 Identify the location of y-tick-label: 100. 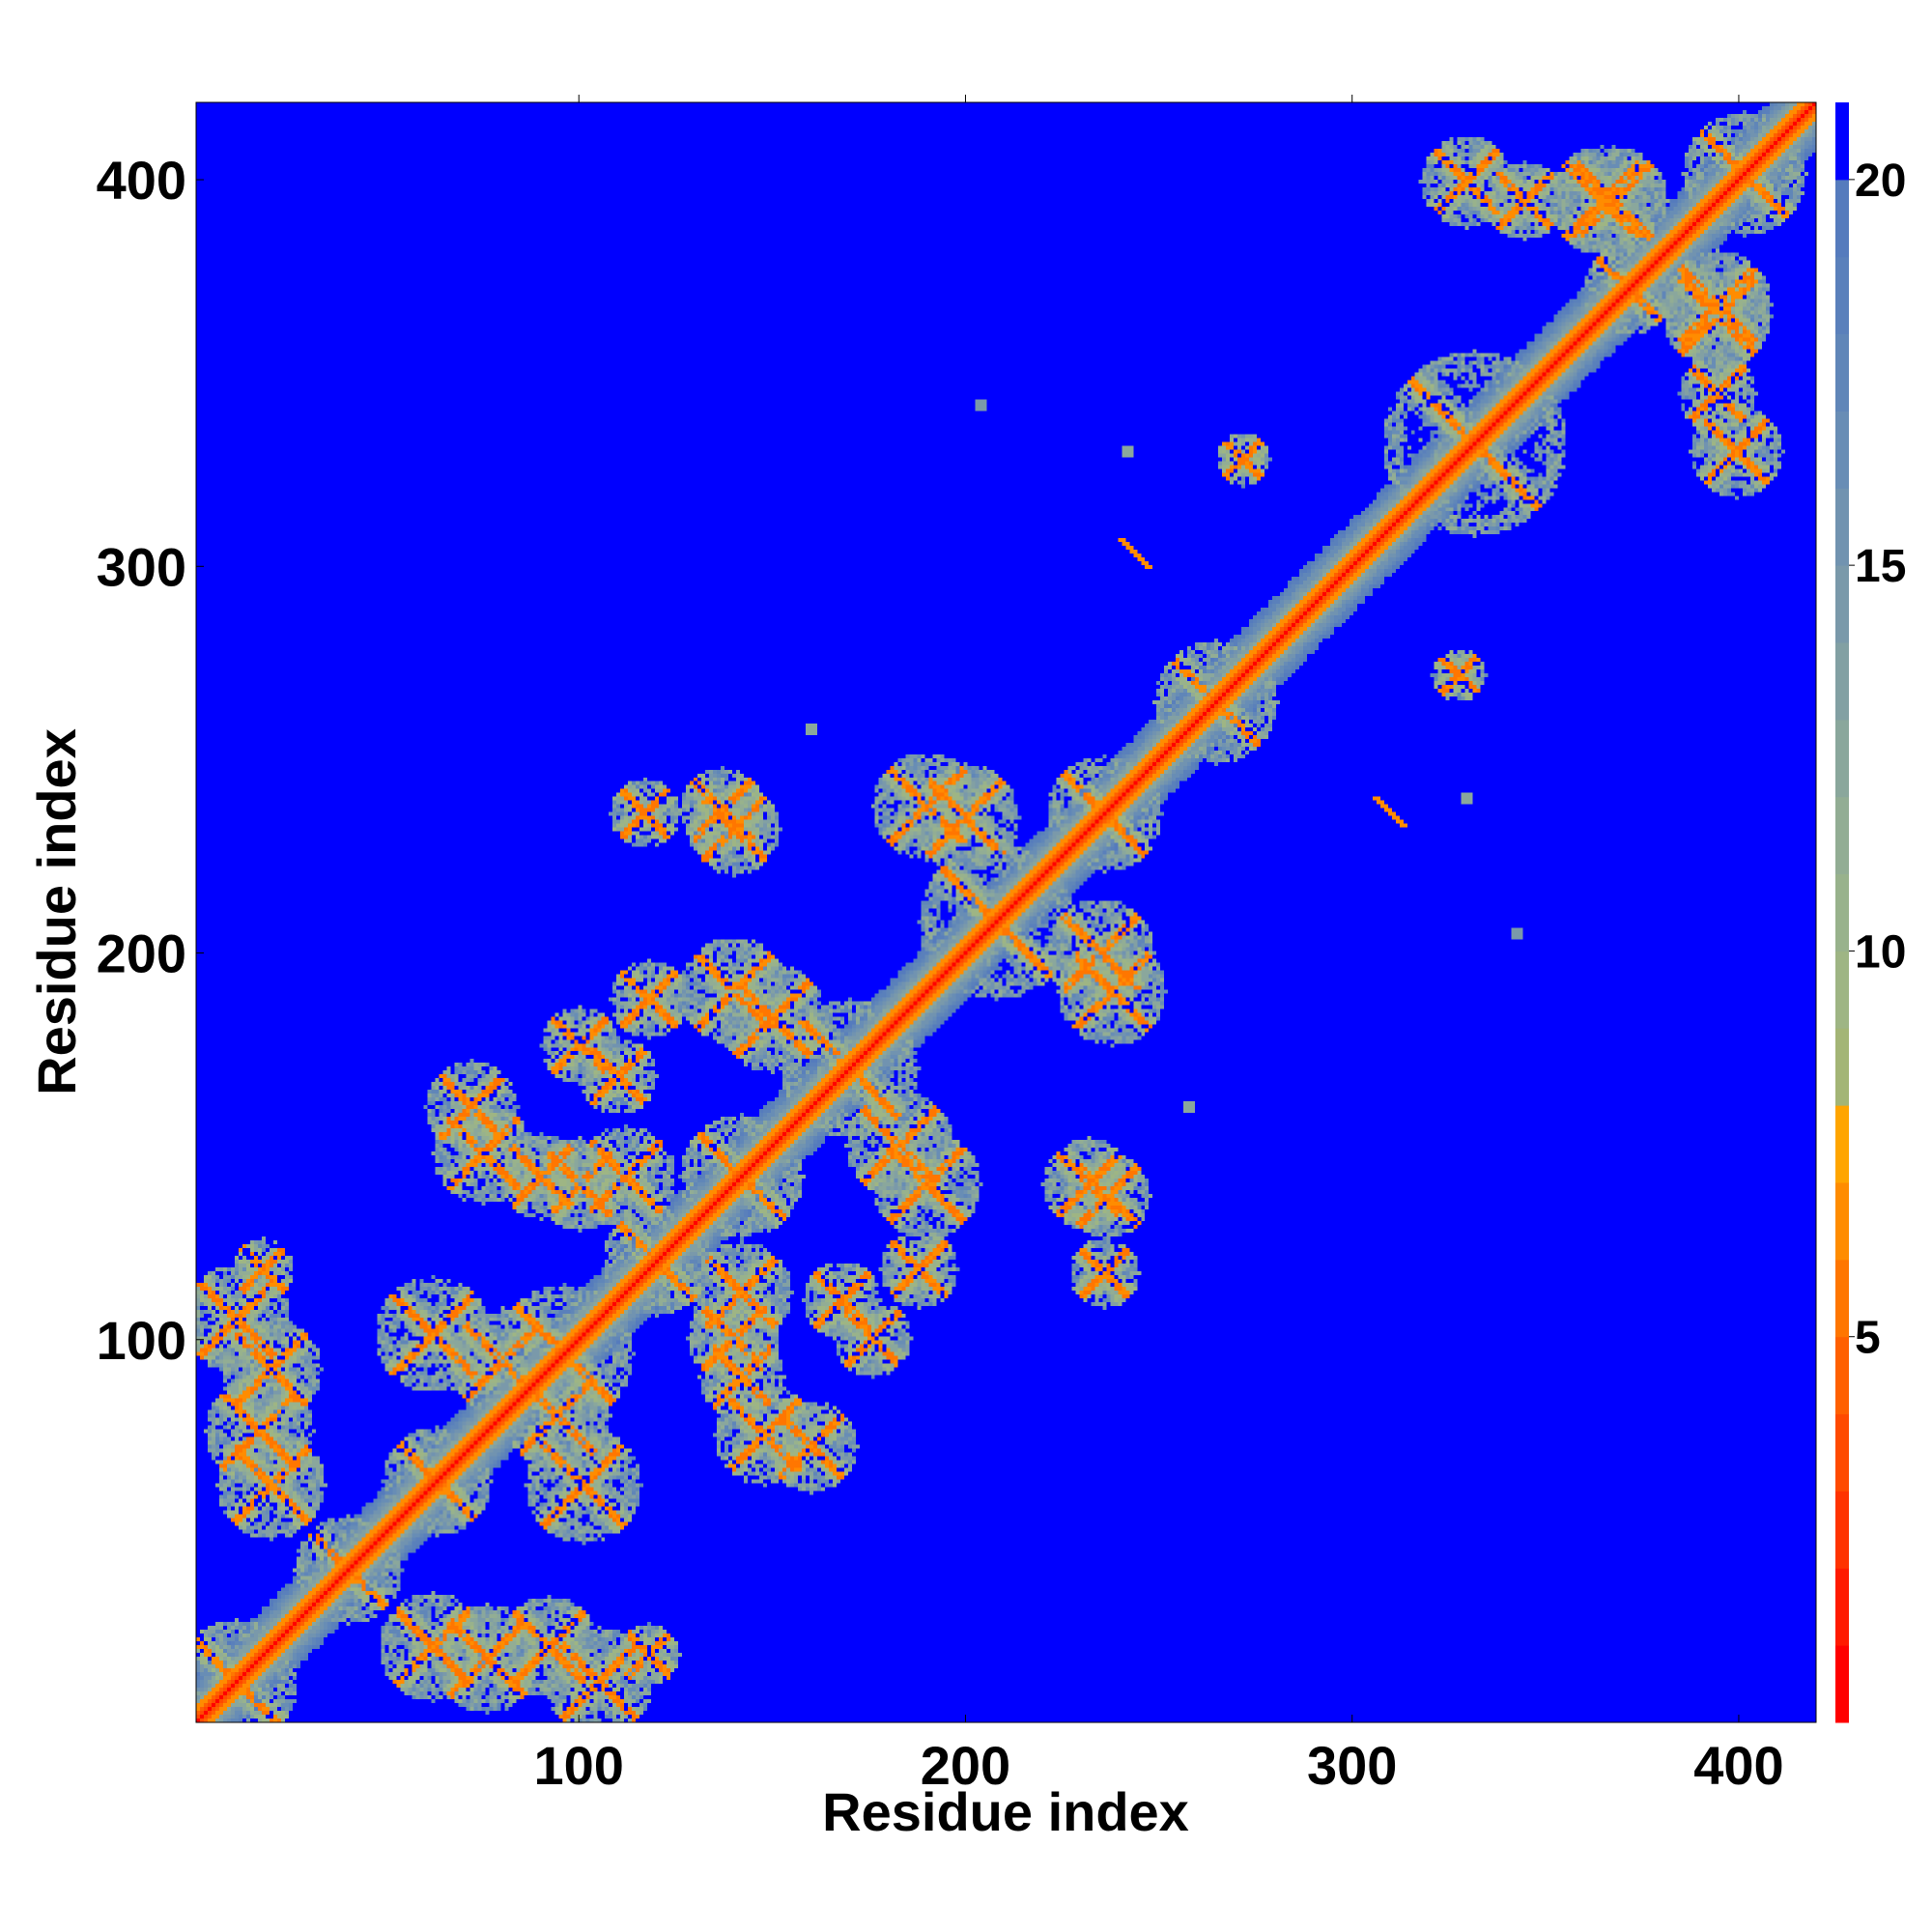
(141, 1340).